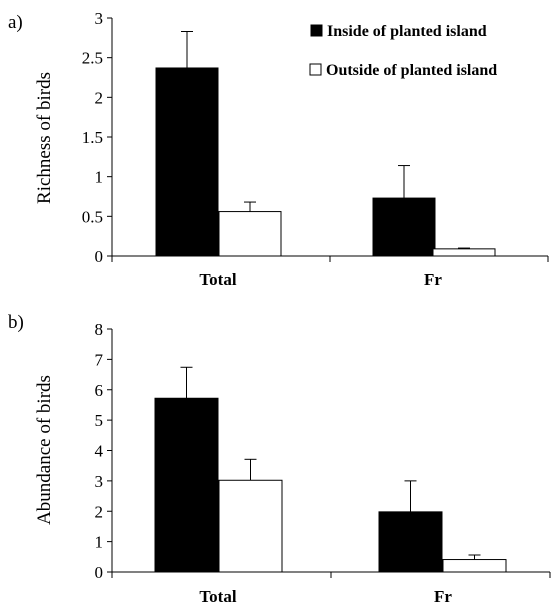 This screenshot has width=556, height=606. Describe the element at coordinates (464, 252) in the screenshot. I see `panel-a-bar-outside-fr` at that location.